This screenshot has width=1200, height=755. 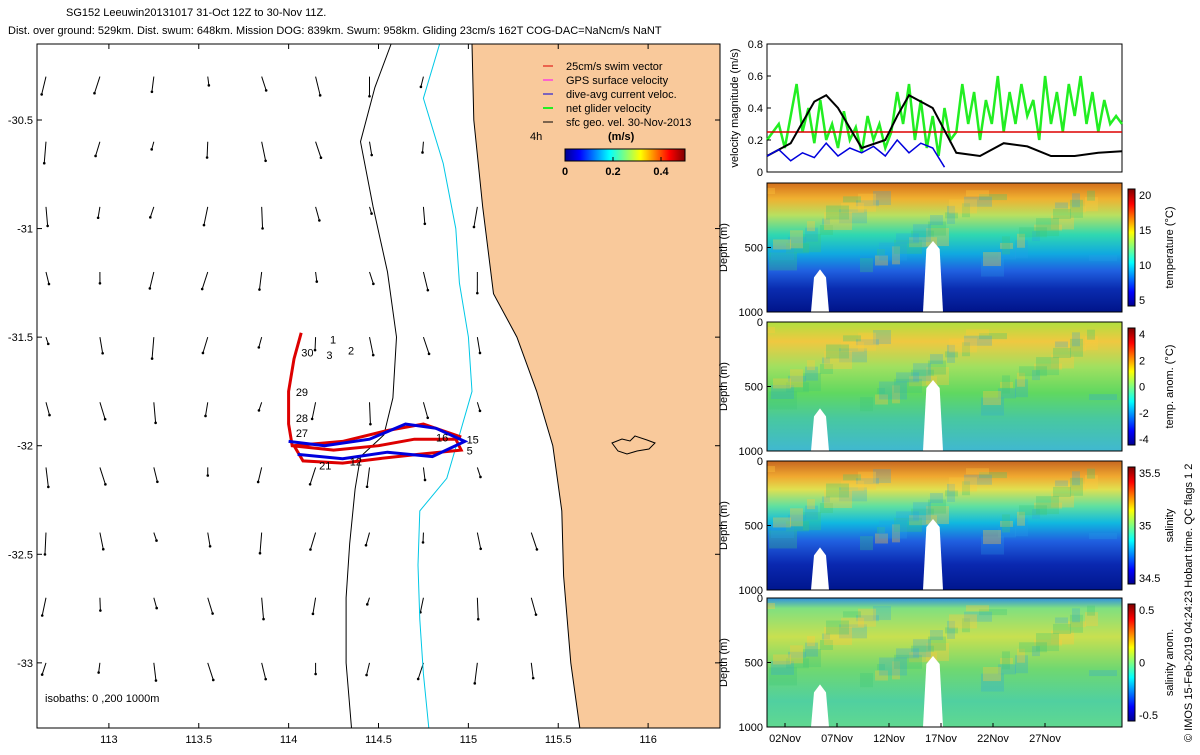 What do you see at coordinates (442, 438) in the screenshot?
I see `track-label: 16` at bounding box center [442, 438].